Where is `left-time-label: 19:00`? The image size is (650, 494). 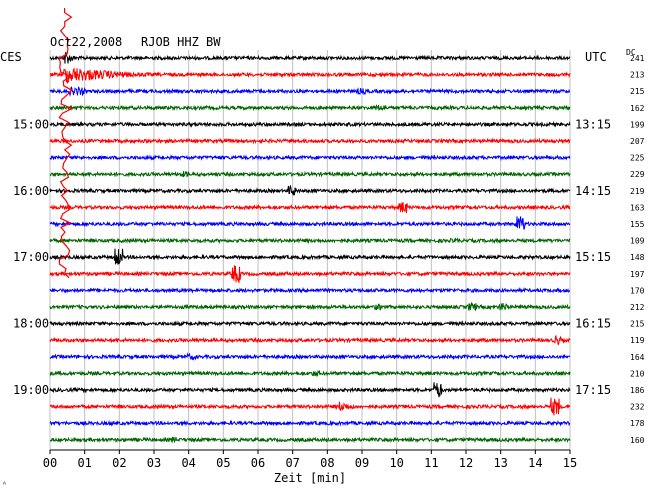
left-time-label: 19:00 is located at coordinates (31, 390).